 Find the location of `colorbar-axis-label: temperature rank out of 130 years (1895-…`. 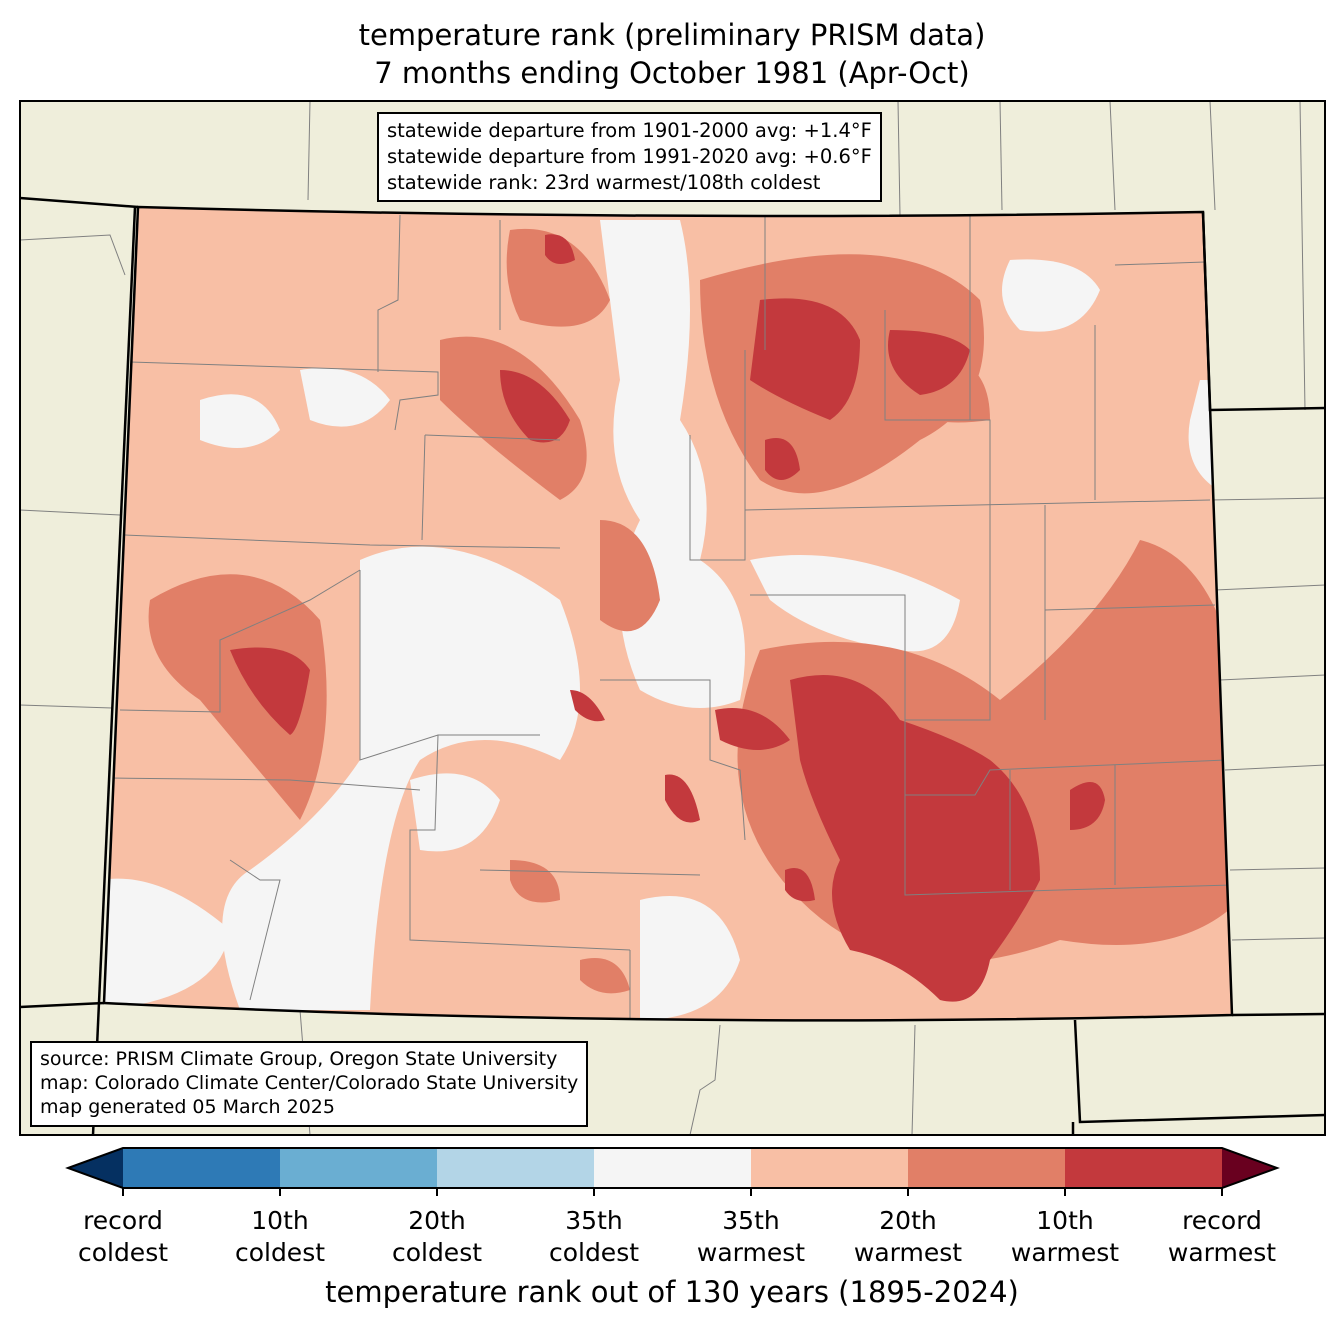

colorbar-axis-label: temperature rank out of 130 years (1895-… is located at coordinates (672, 1292).